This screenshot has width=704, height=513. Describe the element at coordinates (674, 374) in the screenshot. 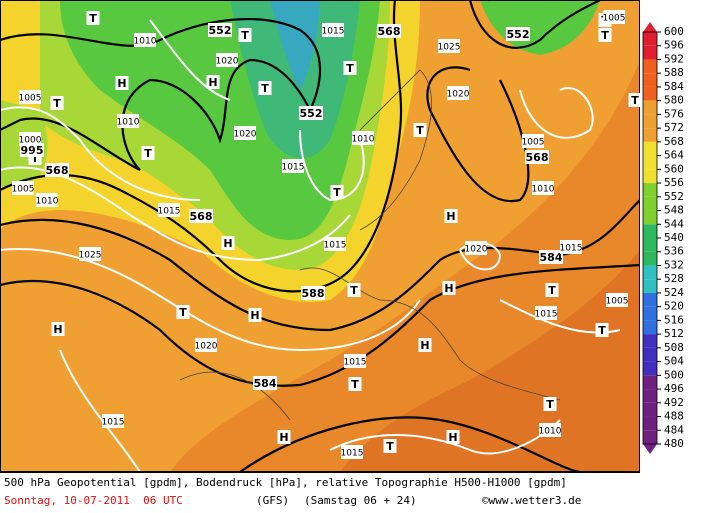

I see `colorbar-tick-label: 500` at that location.